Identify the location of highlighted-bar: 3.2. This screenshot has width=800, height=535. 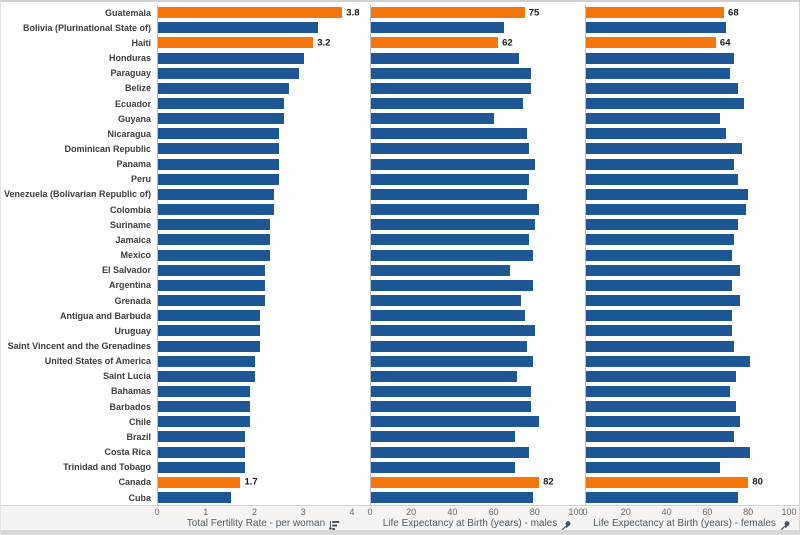
(244, 43).